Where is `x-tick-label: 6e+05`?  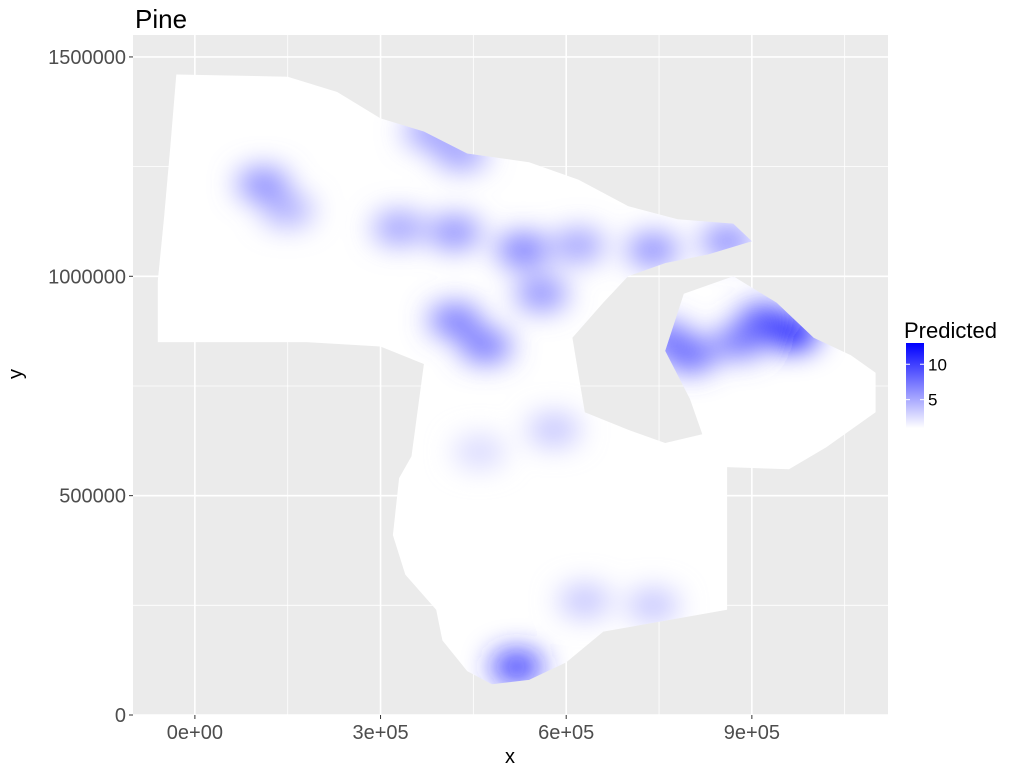 x-tick-label: 6e+05 is located at coordinates (566, 733).